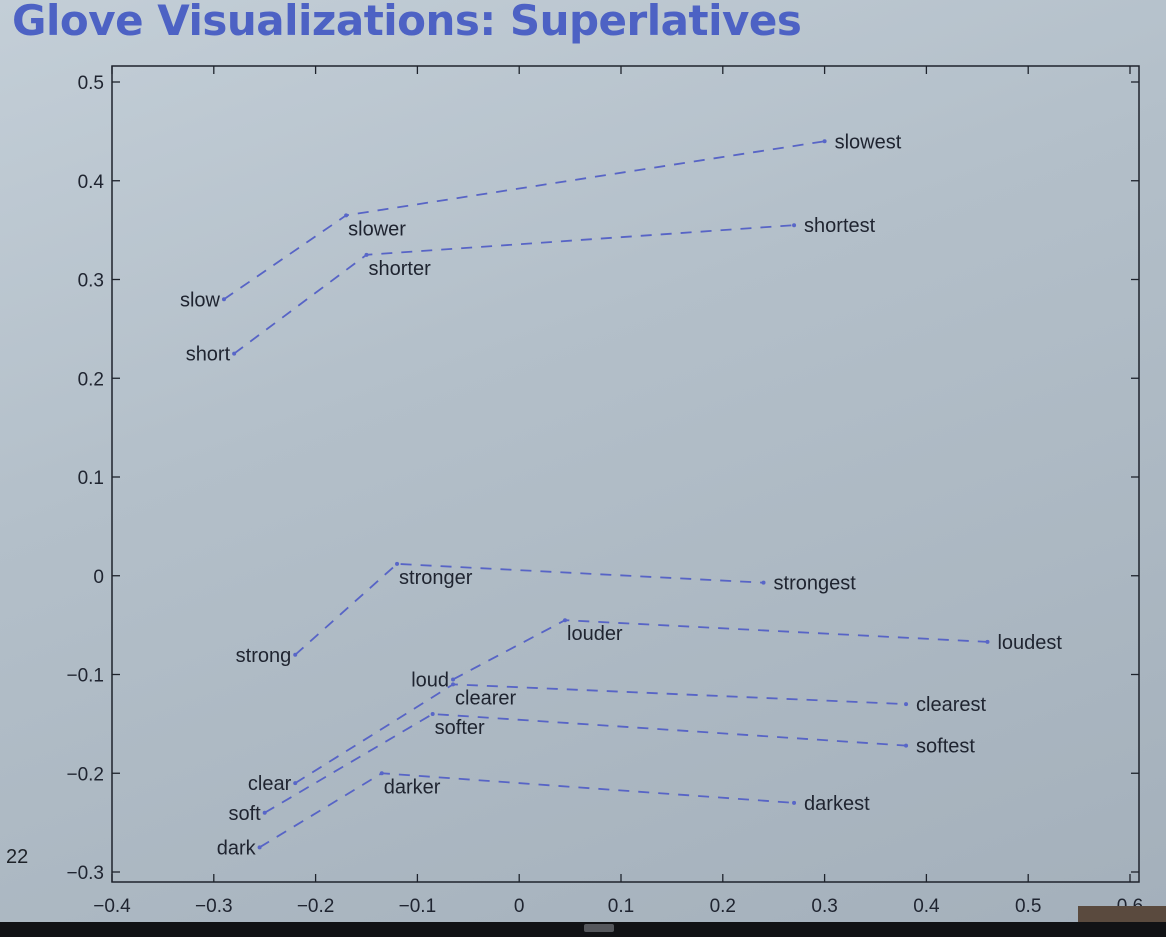 The width and height of the screenshot is (1166, 937). I want to click on connection-line-slow, so click(524, 220).